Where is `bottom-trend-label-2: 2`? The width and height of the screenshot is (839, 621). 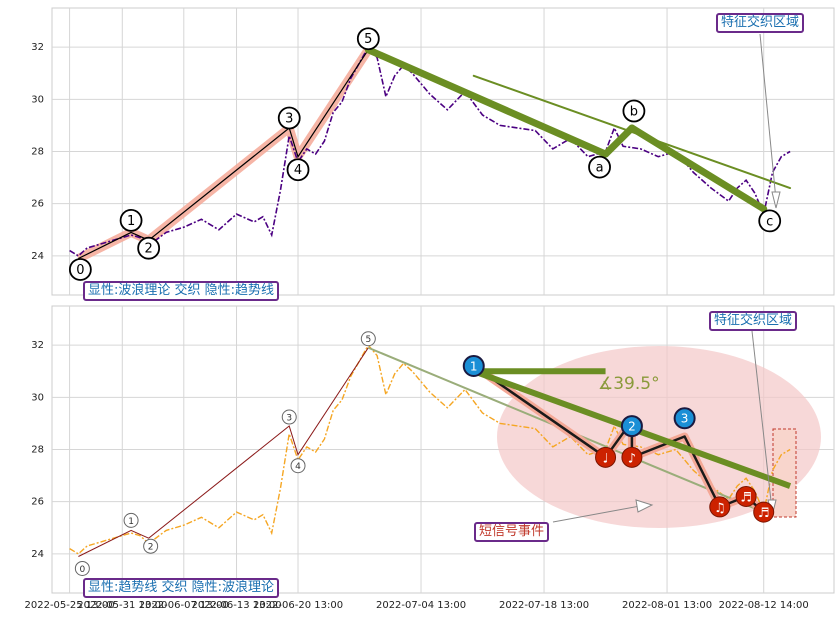
bottom-trend-label-2: 2 is located at coordinates (632, 427).